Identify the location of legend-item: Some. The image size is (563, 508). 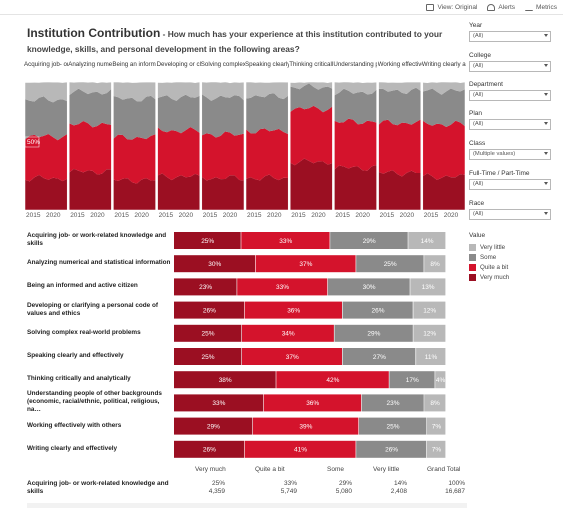
(511, 257).